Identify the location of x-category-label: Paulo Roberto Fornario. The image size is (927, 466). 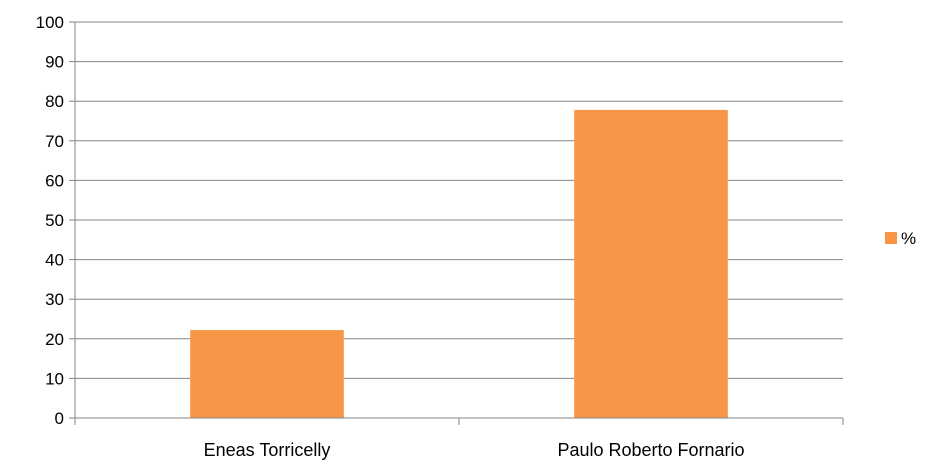
(650, 450).